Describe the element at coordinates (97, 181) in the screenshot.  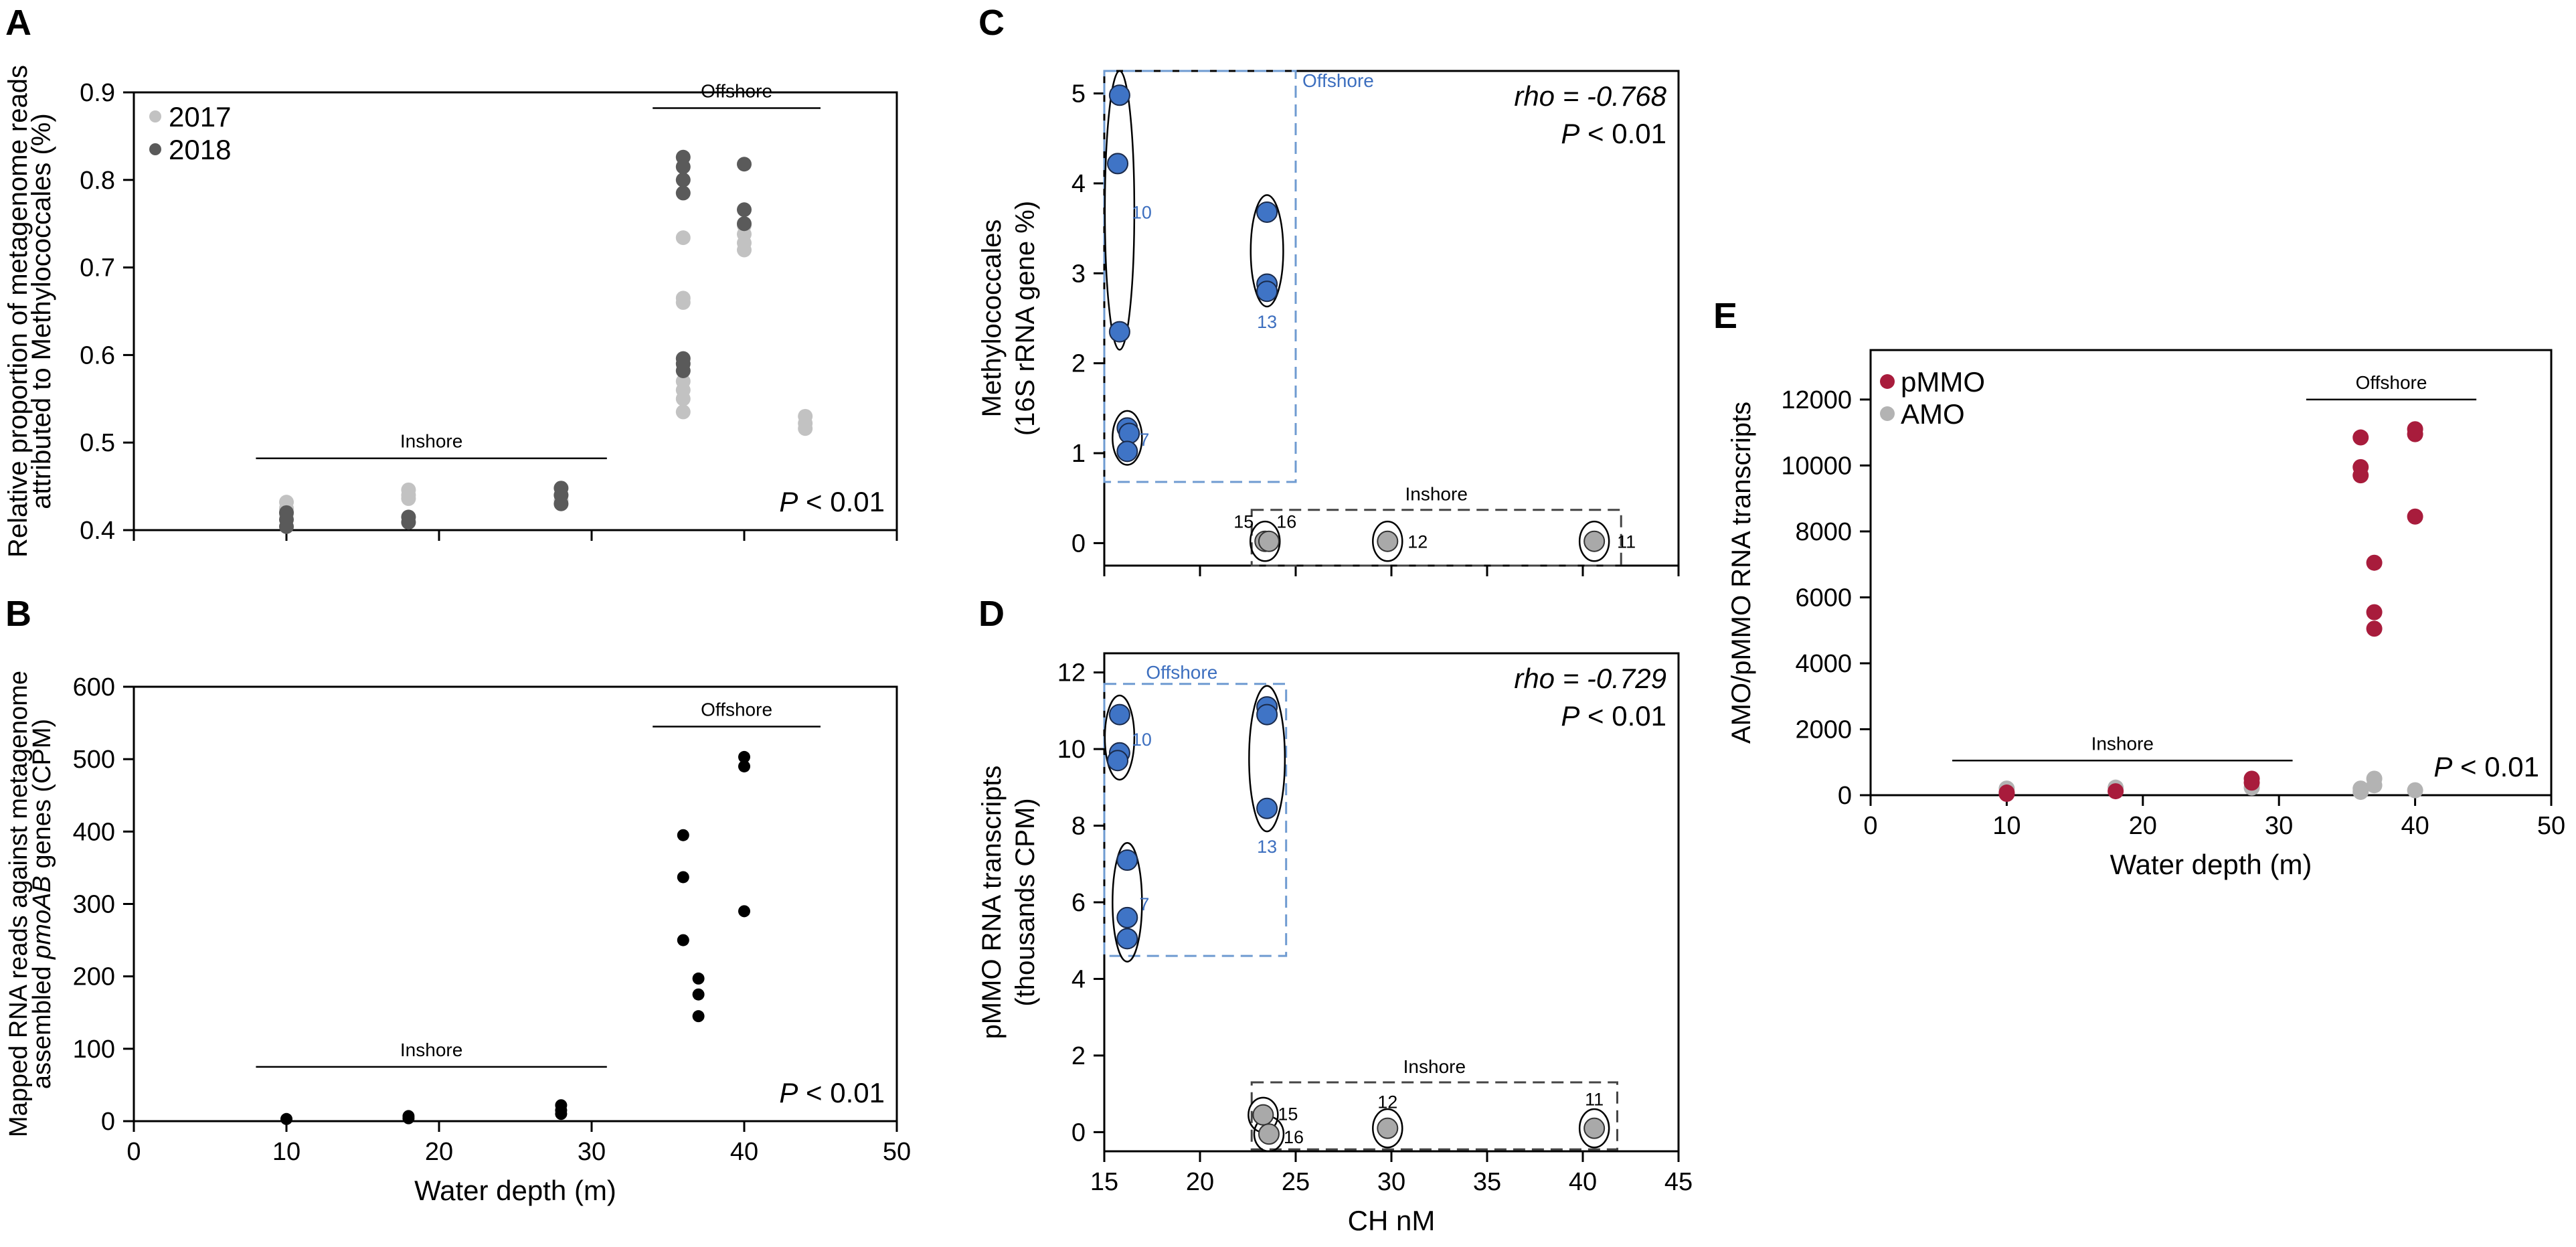
I see `y-tick-label-a: 0.8` at that location.